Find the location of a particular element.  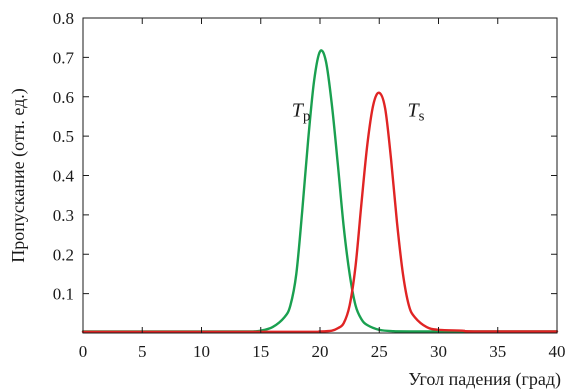

x-tick-label: 30 is located at coordinates (438, 351).